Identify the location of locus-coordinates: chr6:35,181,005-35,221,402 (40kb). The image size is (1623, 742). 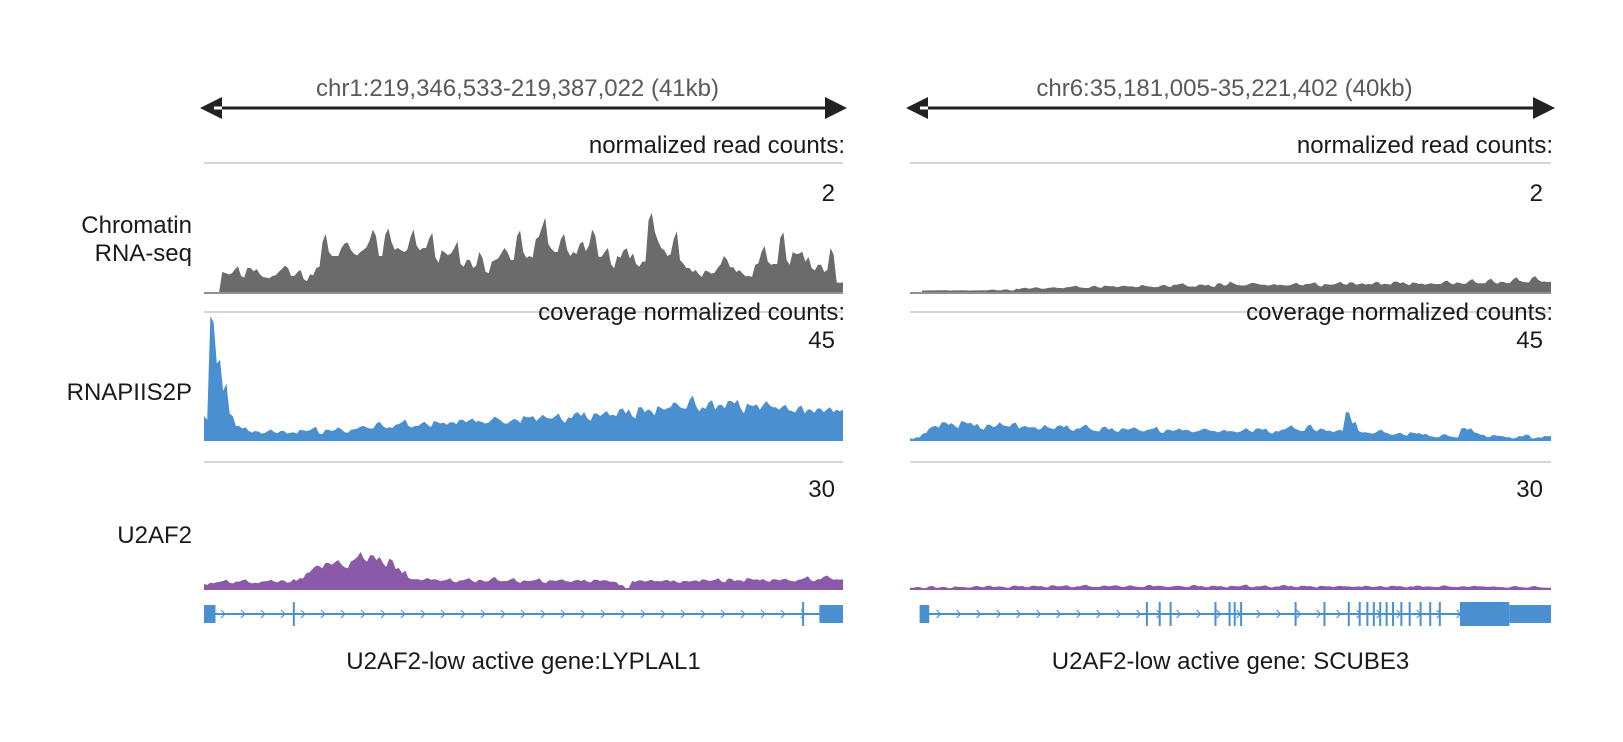
(1224, 88).